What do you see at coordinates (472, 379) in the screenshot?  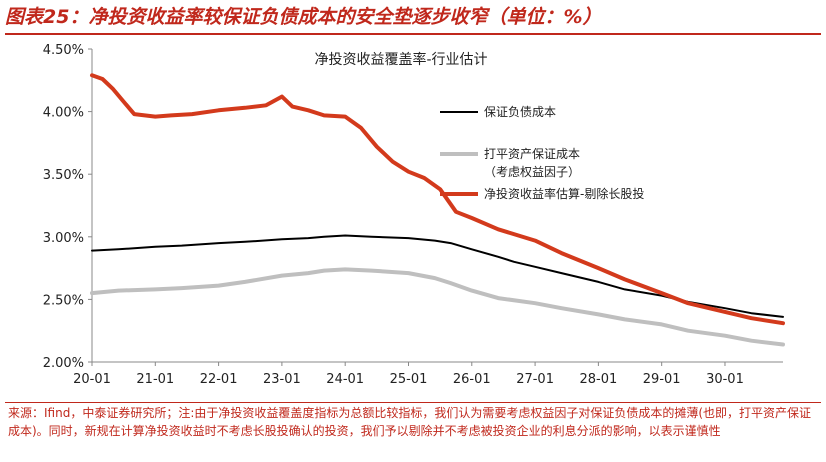 I see `x-tick-label: 26-01` at bounding box center [472, 379].